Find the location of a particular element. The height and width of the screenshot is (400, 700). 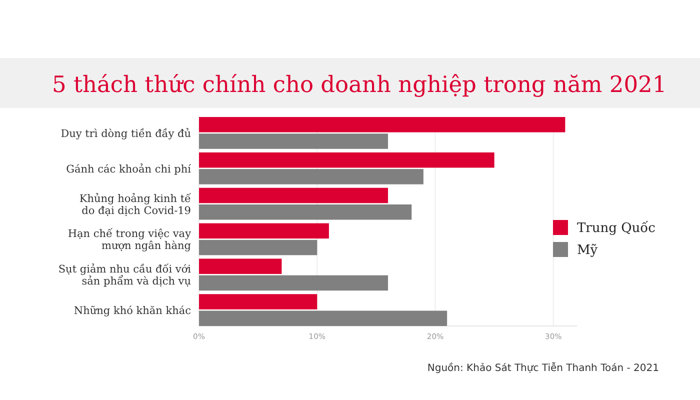

y-tick-label: Hạn chế trong việc vay mượn ngân hàng is located at coordinates (130, 240).